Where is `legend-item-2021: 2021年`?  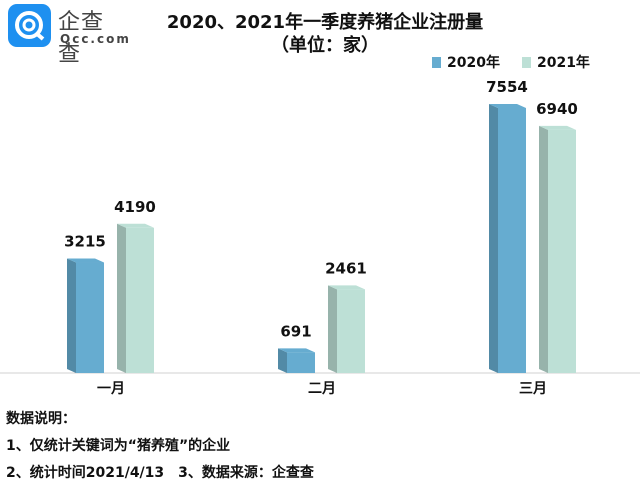 legend-item-2021: 2021年 is located at coordinates (555, 62).